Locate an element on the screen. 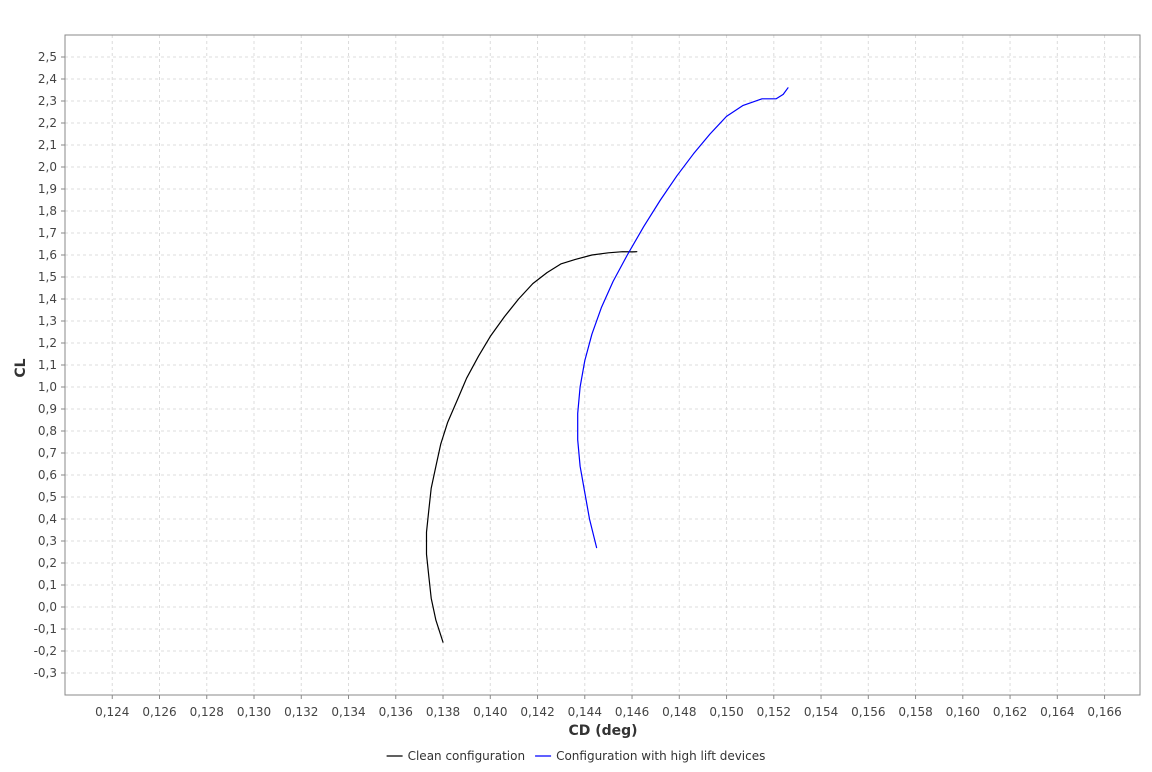  x-tick-label: 0,164 is located at coordinates (1057, 712).